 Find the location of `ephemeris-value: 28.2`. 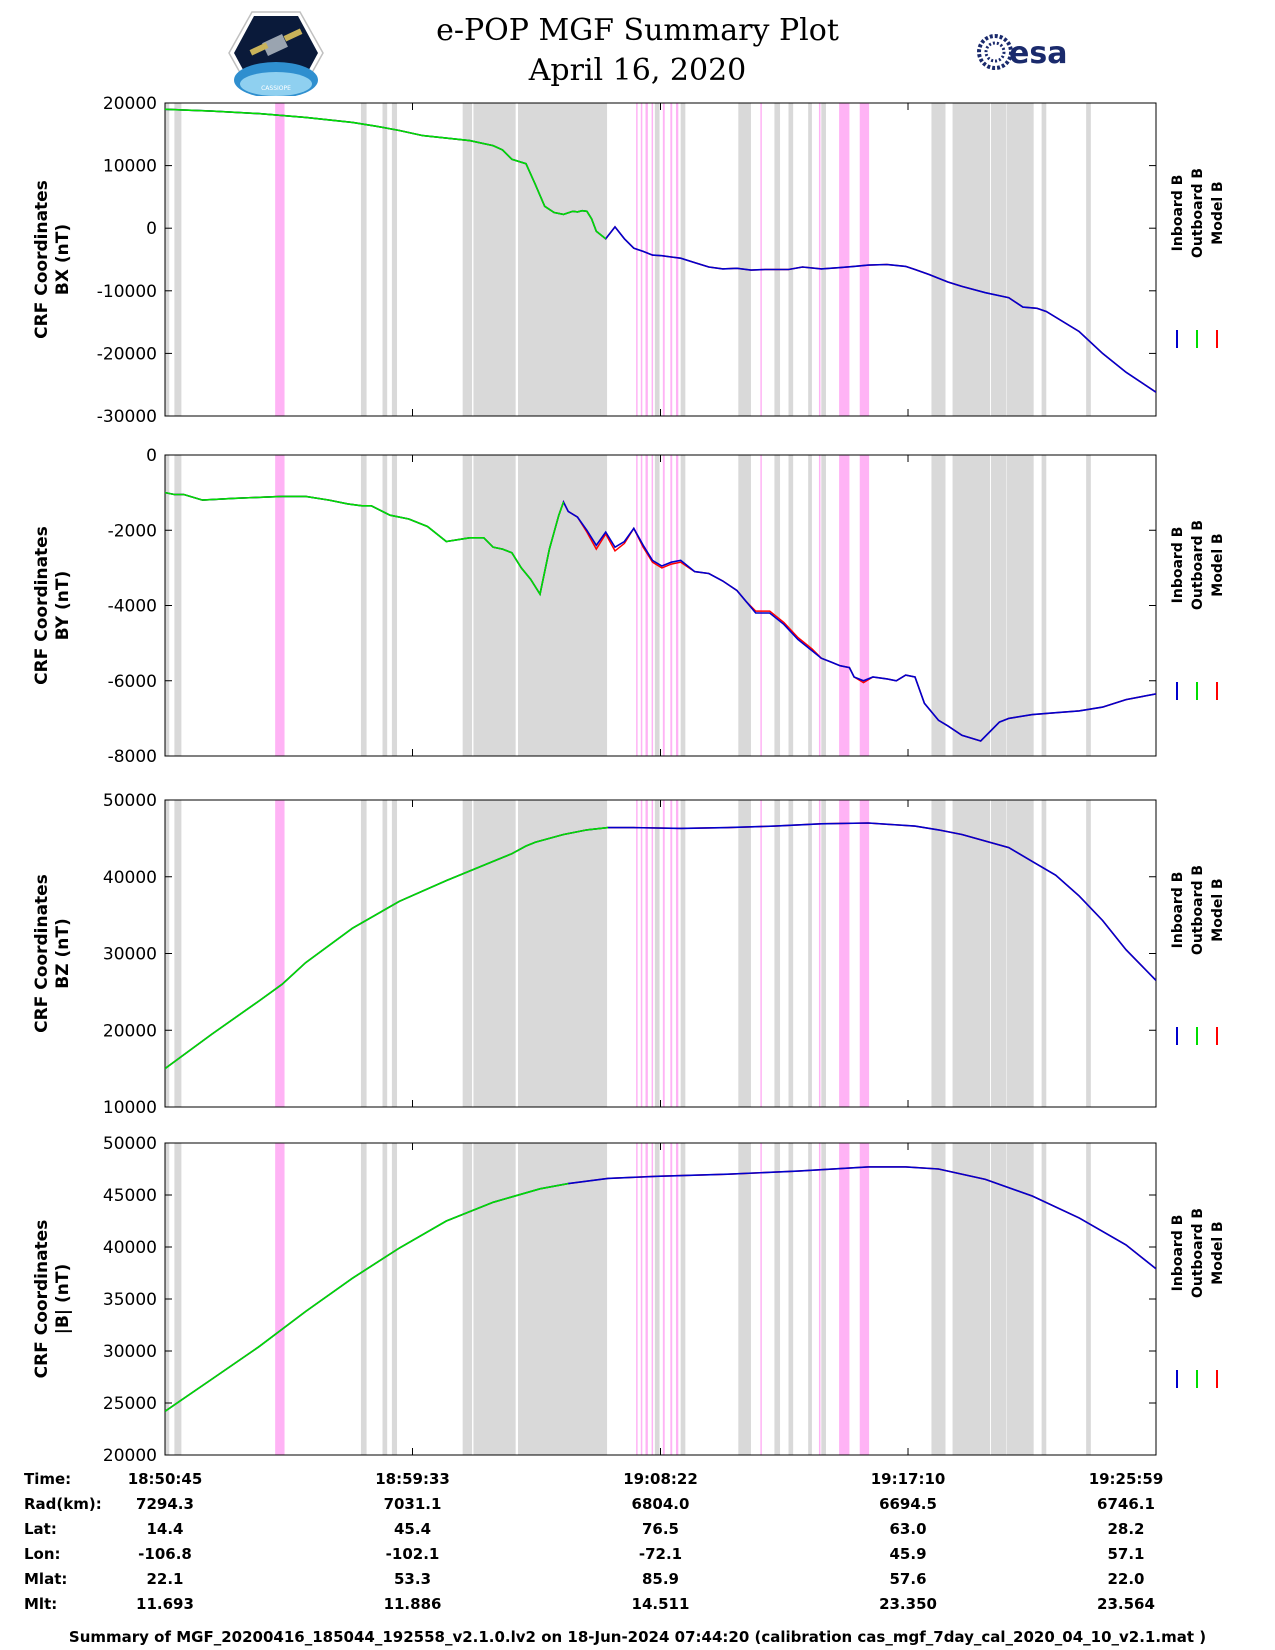

ephemeris-value: 28.2 is located at coordinates (1126, 1529).